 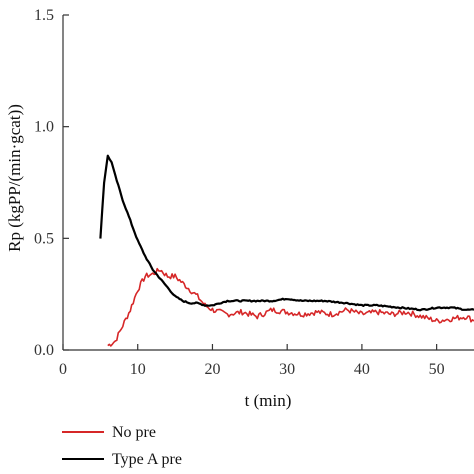 I want to click on x-tick-label: 20, so click(x=212, y=369).